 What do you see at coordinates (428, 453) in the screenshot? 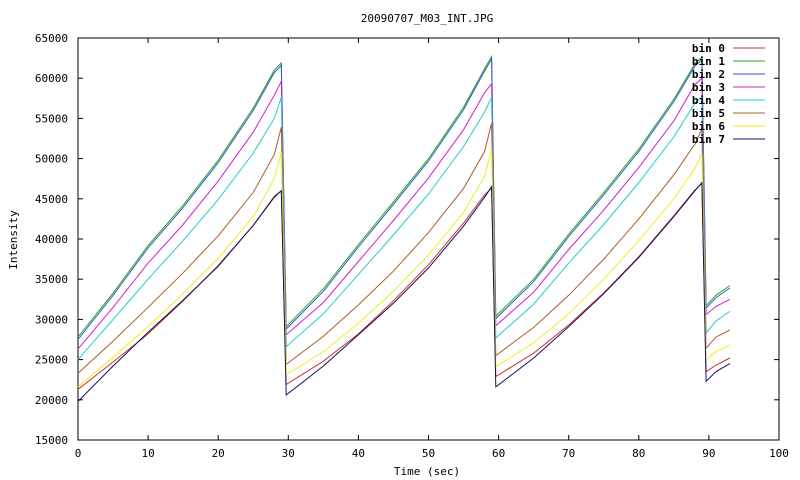
I see `x-tick-label: 50` at bounding box center [428, 453].